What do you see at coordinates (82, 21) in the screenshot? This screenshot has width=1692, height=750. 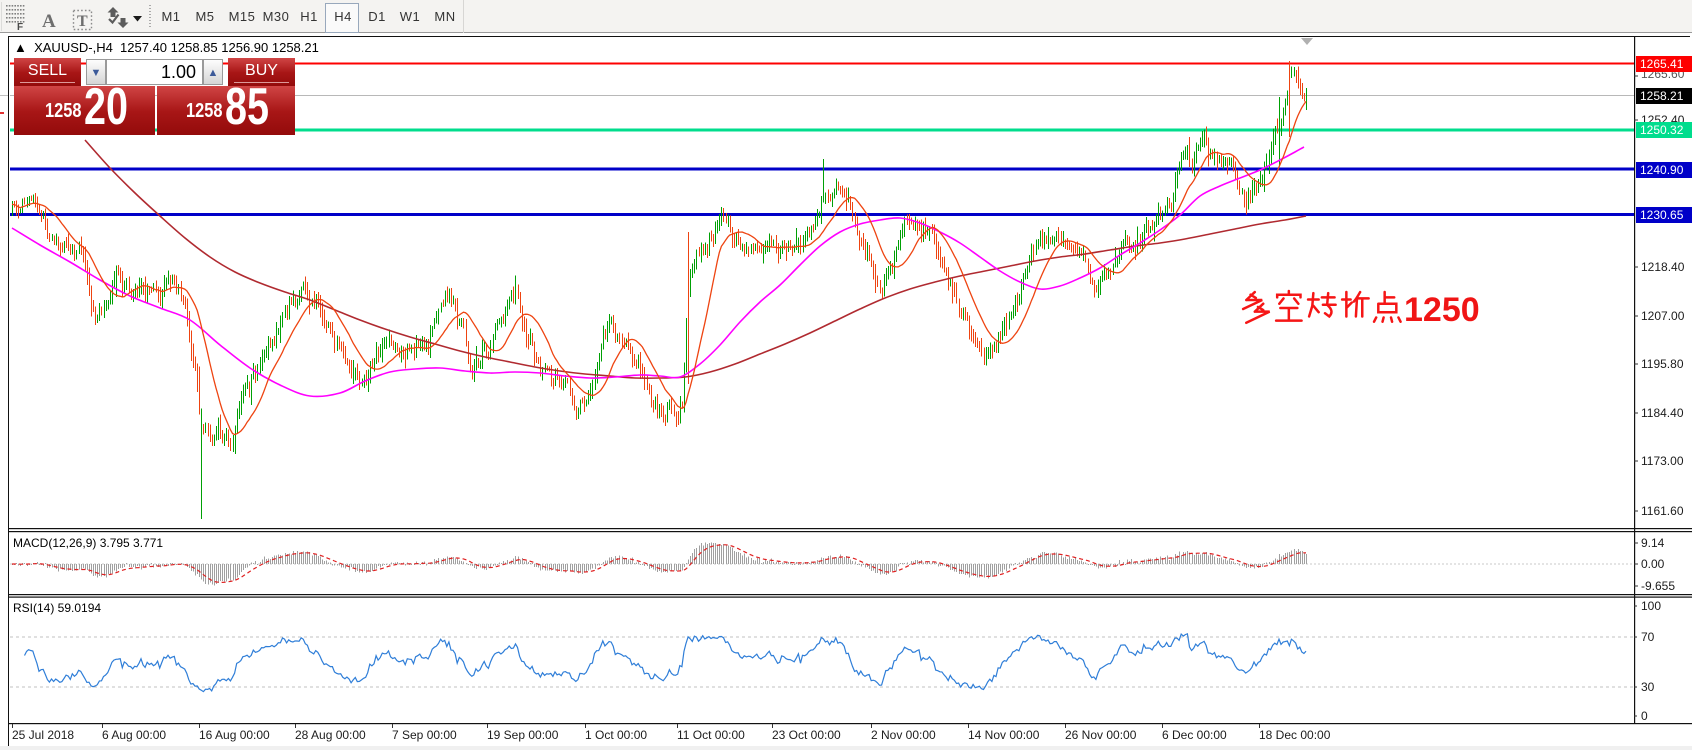 I see `svg-text: T` at bounding box center [82, 21].